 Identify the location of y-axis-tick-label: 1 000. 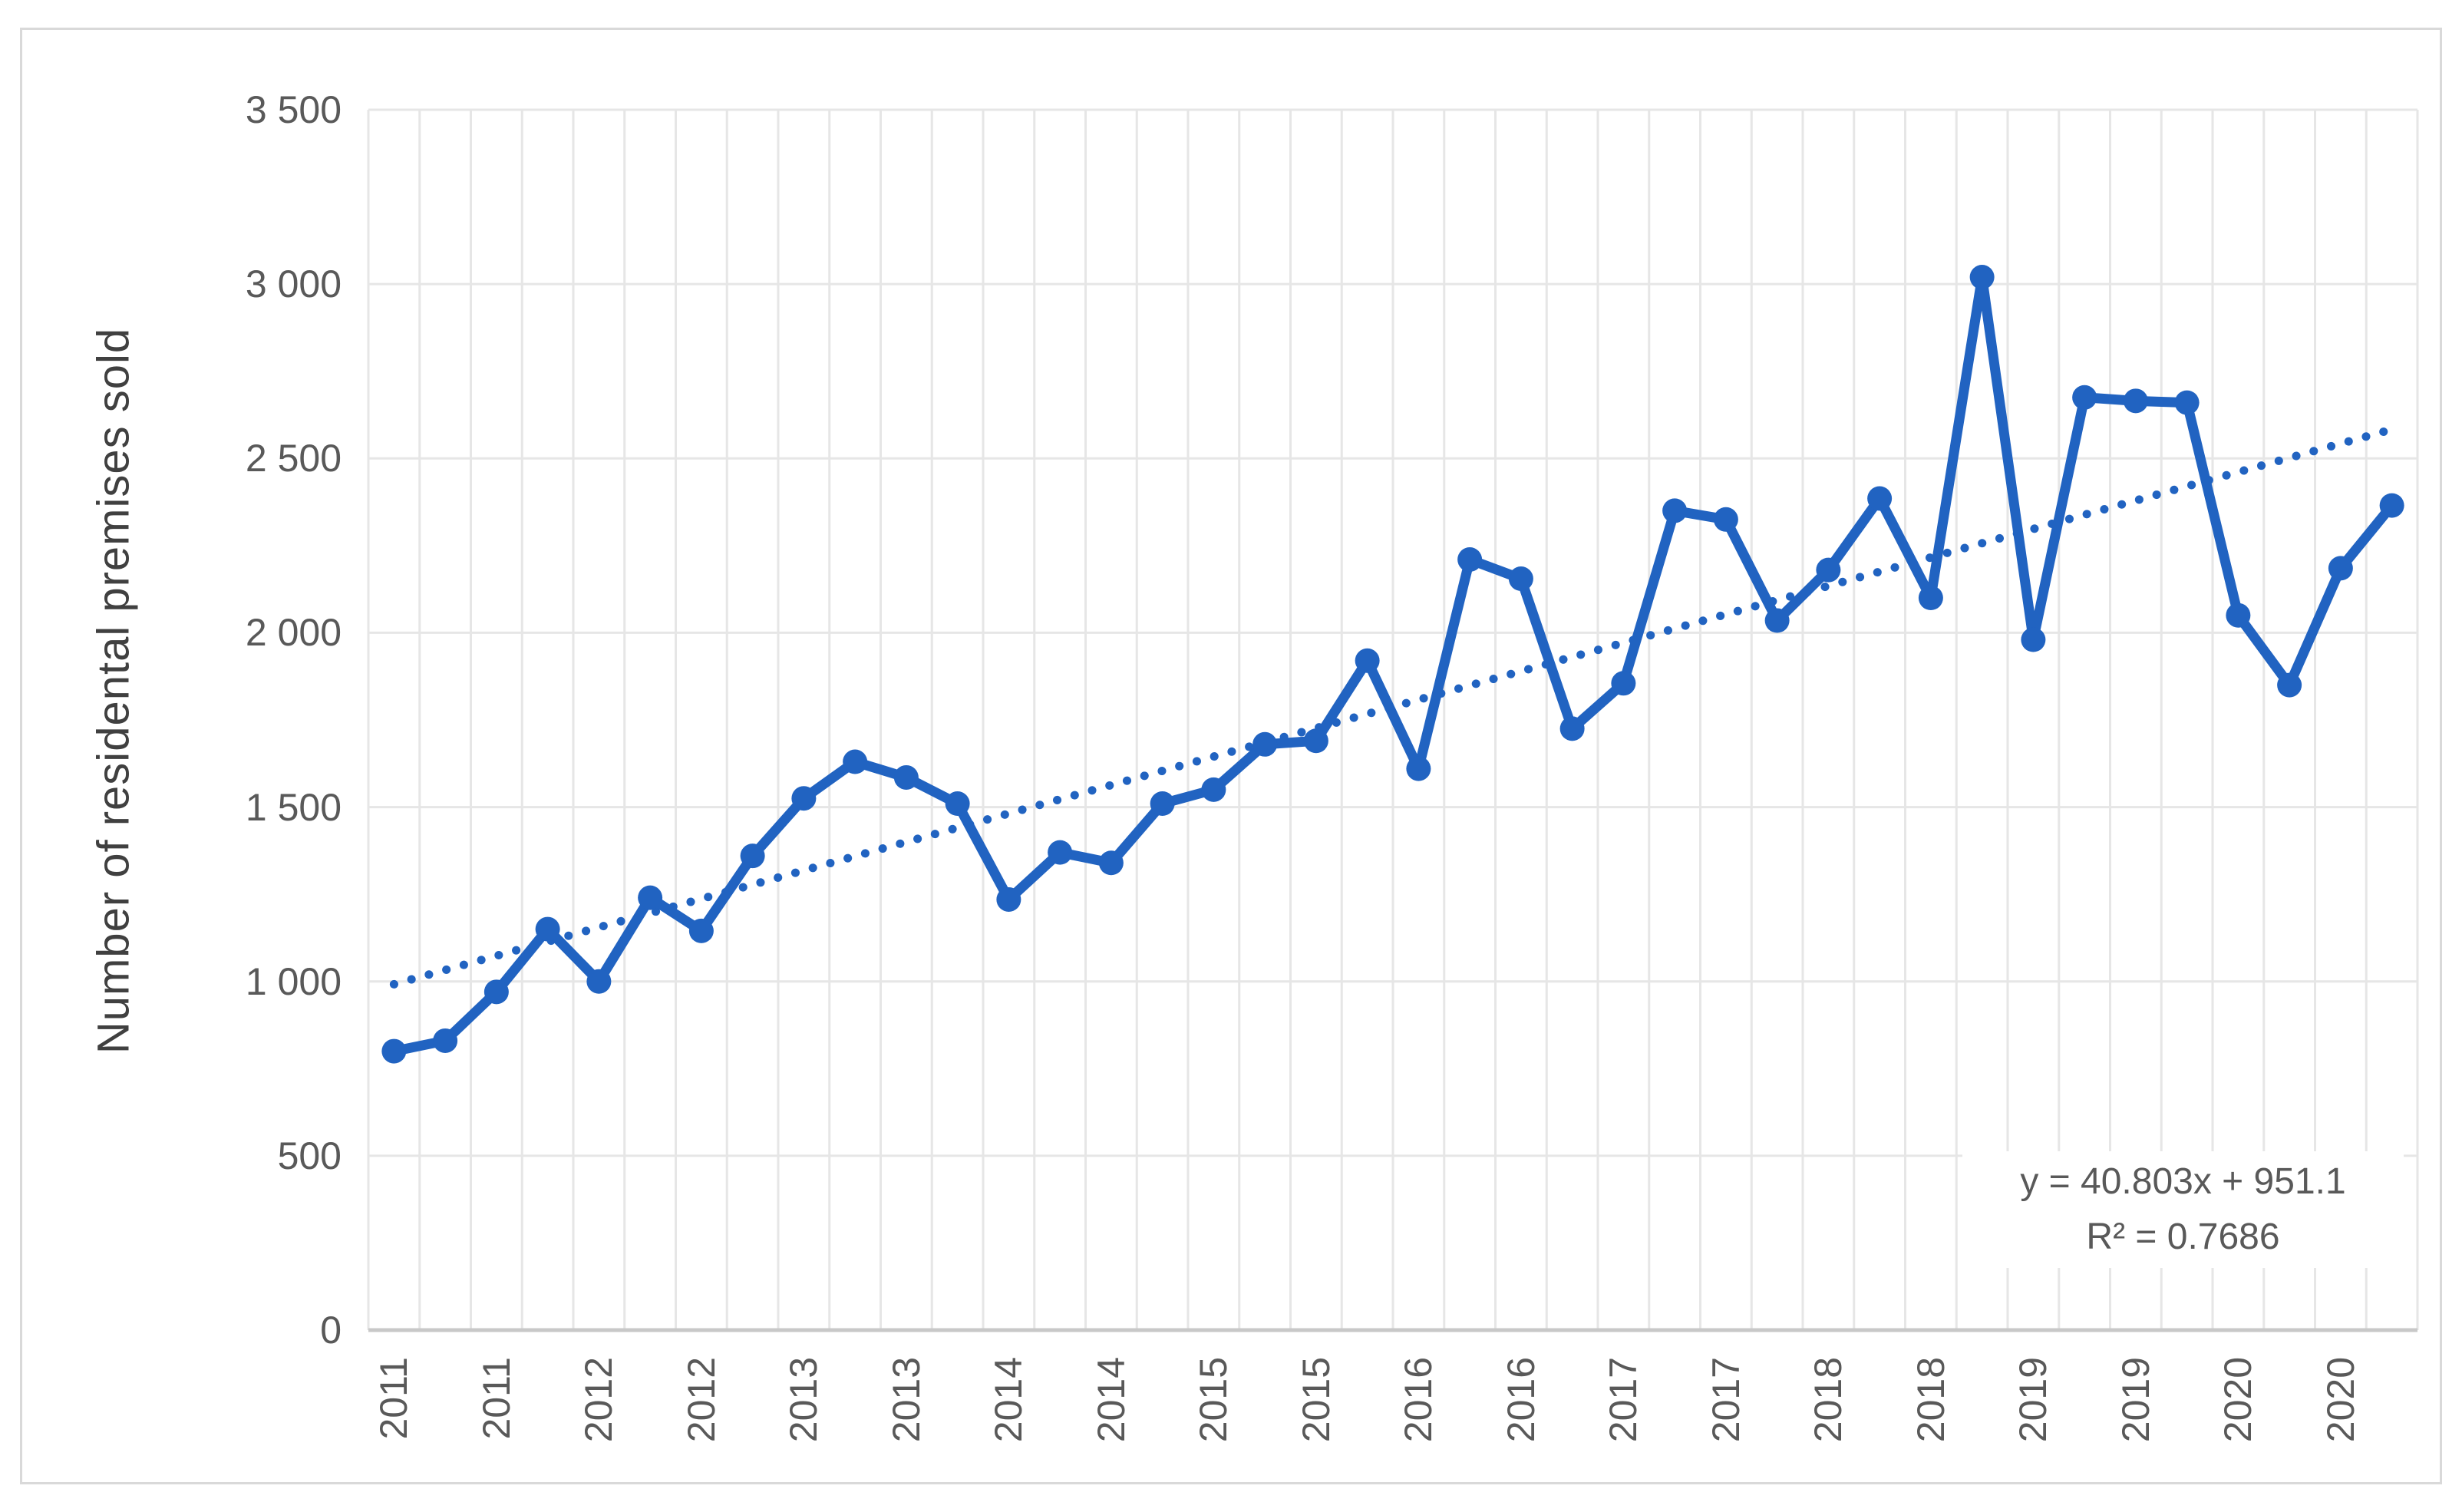
(293, 981).